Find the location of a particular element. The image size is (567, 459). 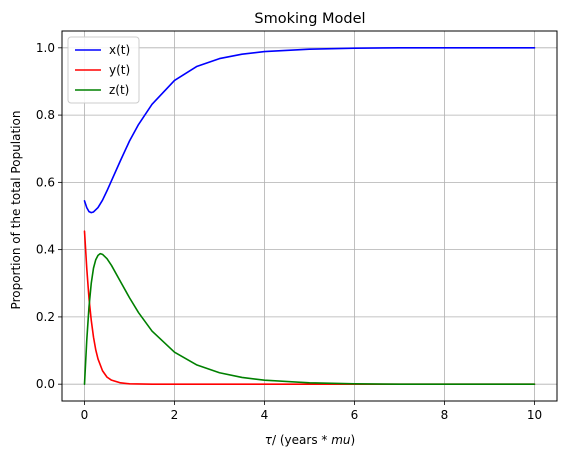

legend: x(t) y(t) z(t) is located at coordinates (103, 70).